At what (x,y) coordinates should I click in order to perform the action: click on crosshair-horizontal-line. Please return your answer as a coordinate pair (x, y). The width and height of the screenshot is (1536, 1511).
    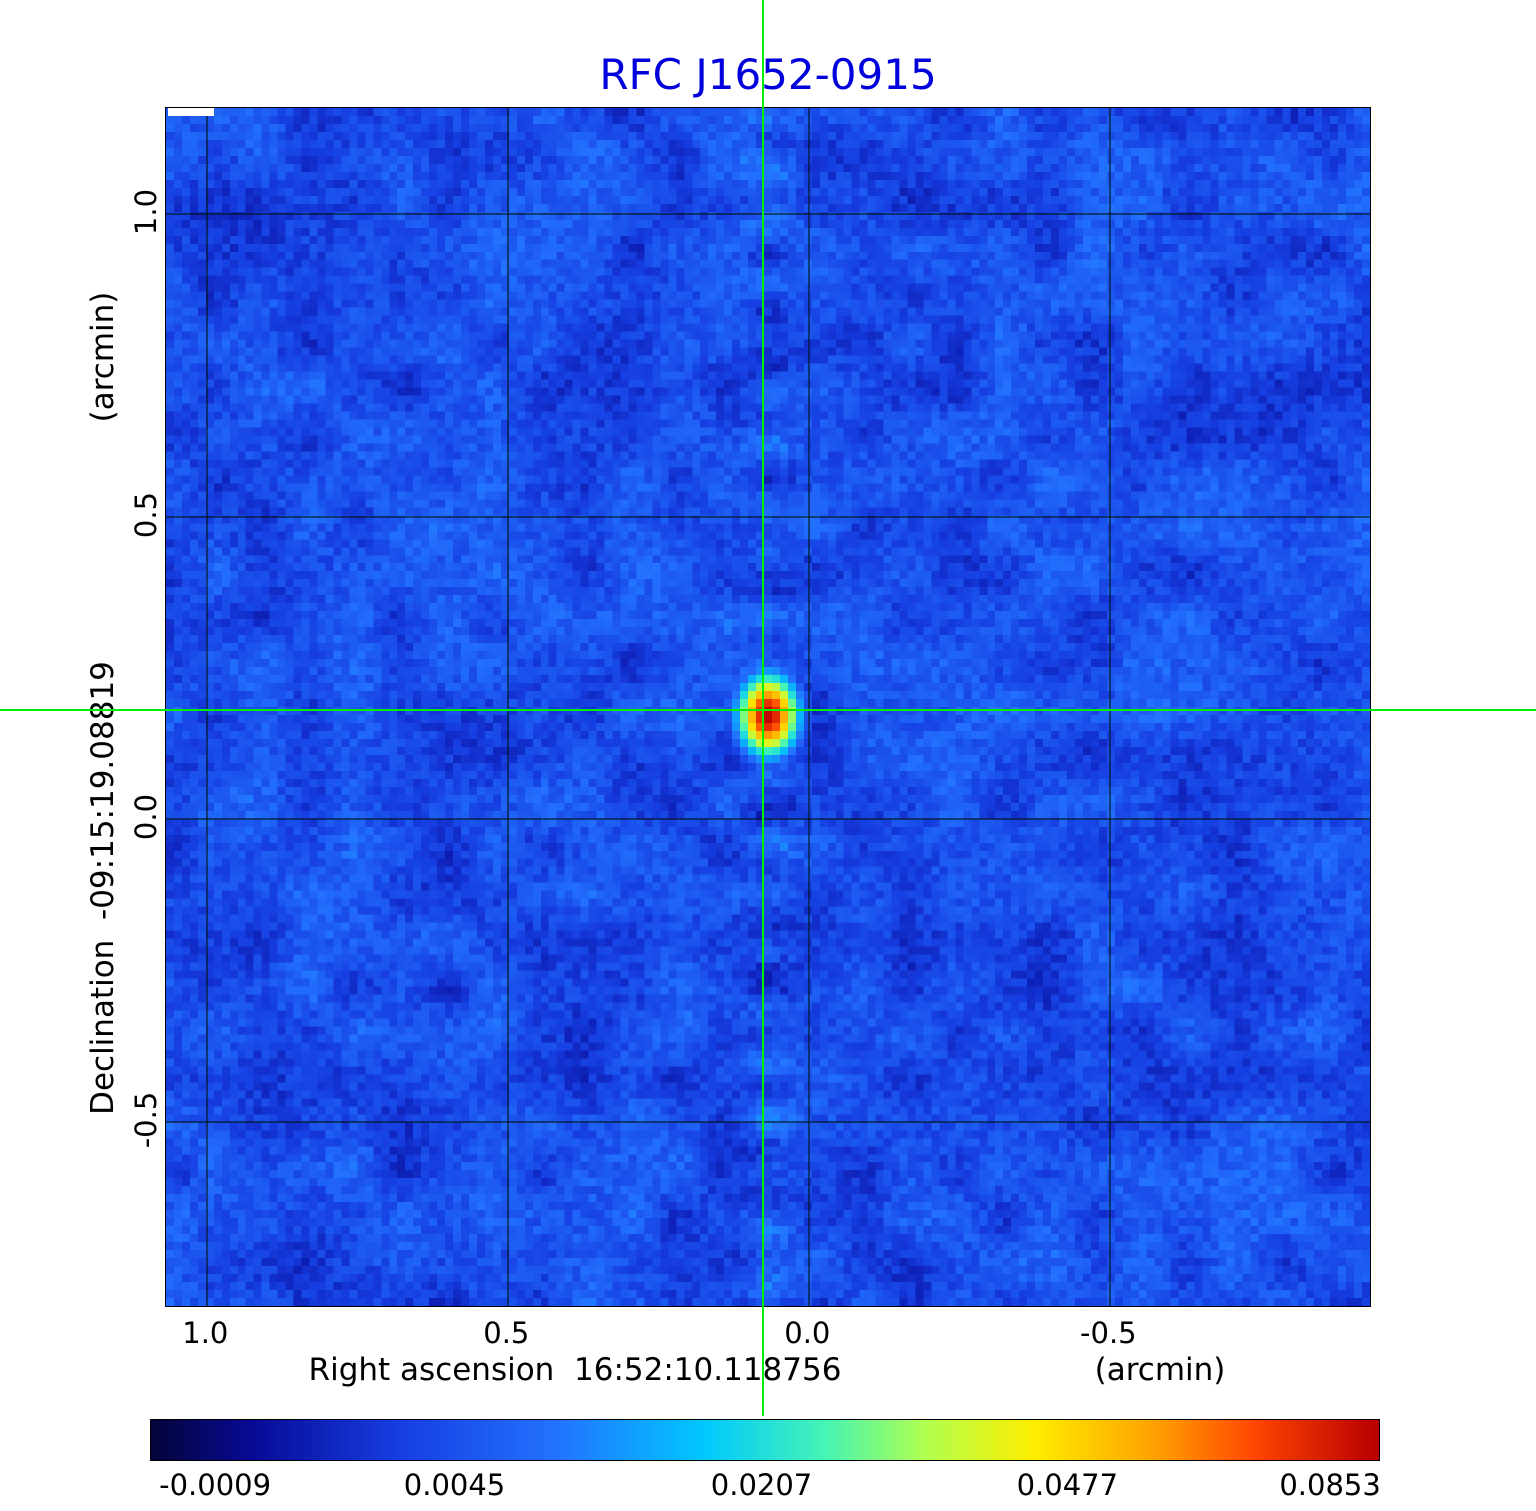
    Looking at the image, I should click on (768, 710).